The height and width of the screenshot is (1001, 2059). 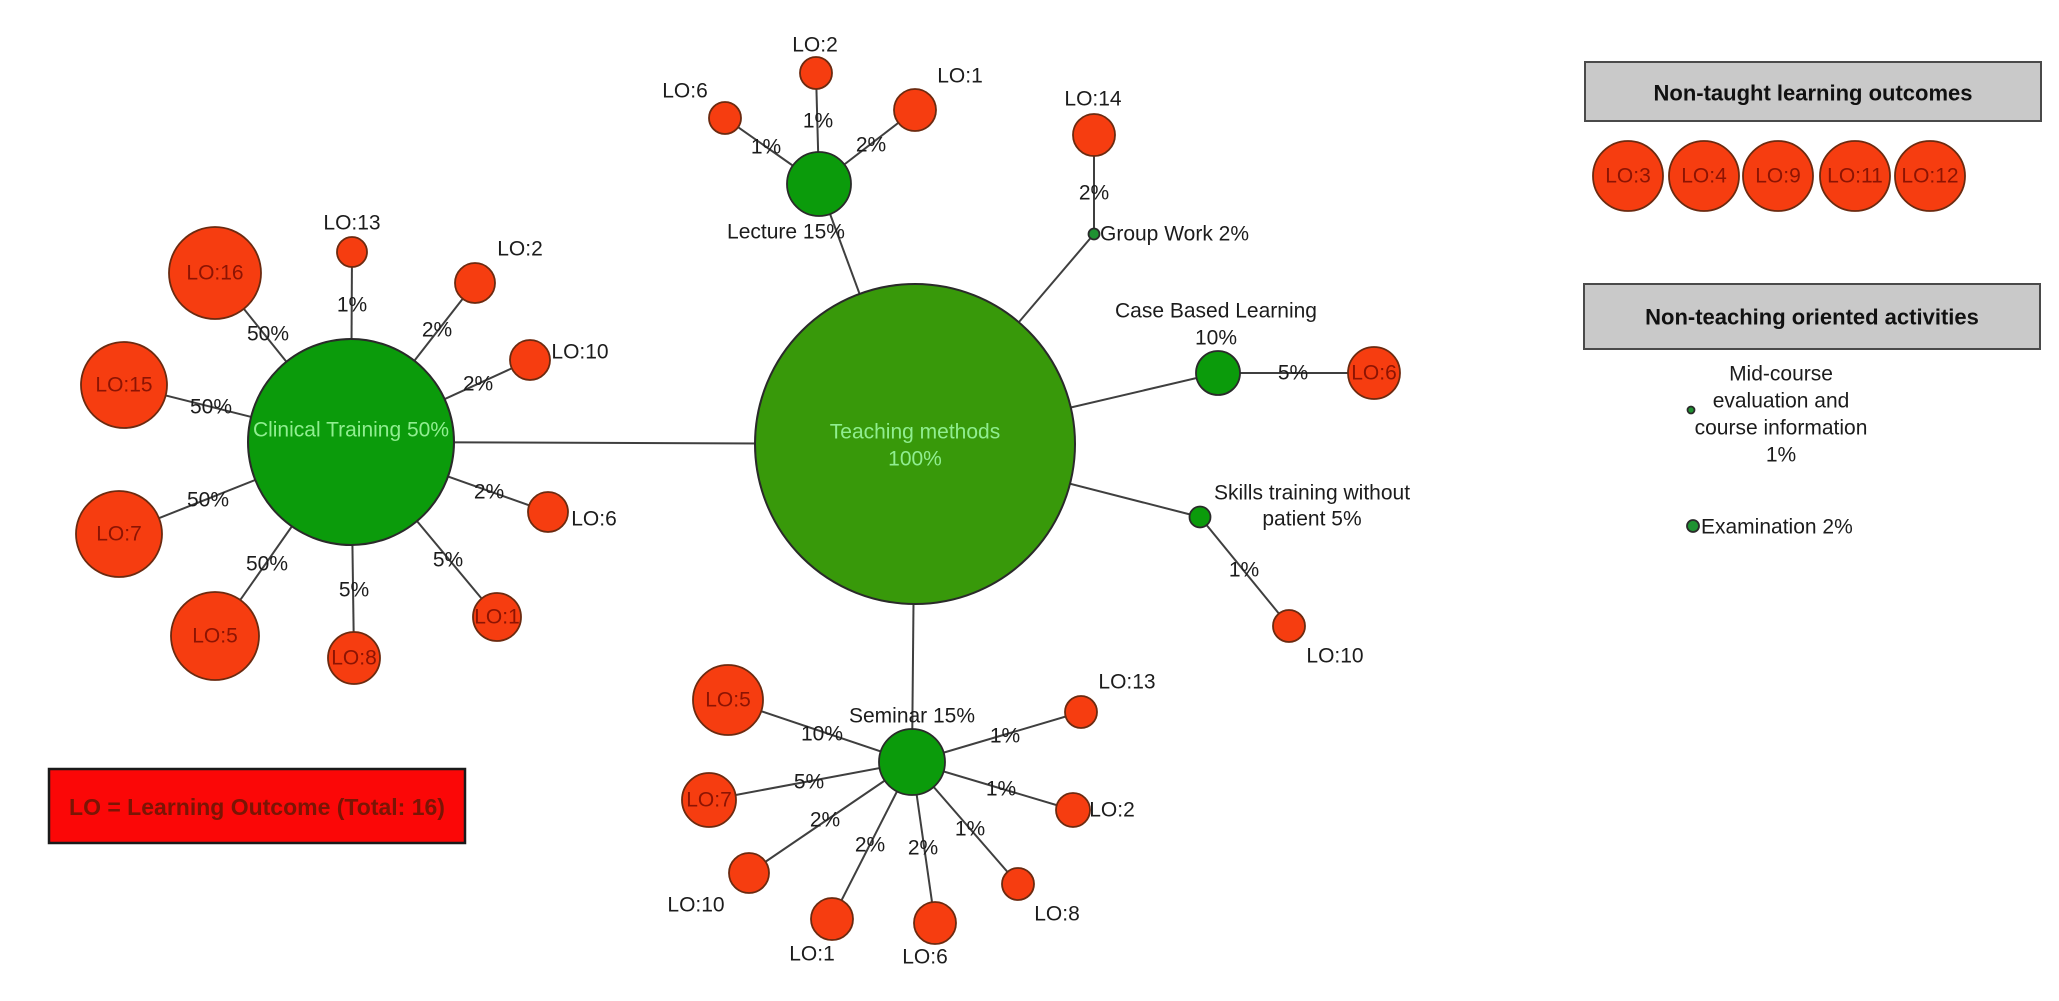 I want to click on svg-text: 100%, so click(x=915, y=459).